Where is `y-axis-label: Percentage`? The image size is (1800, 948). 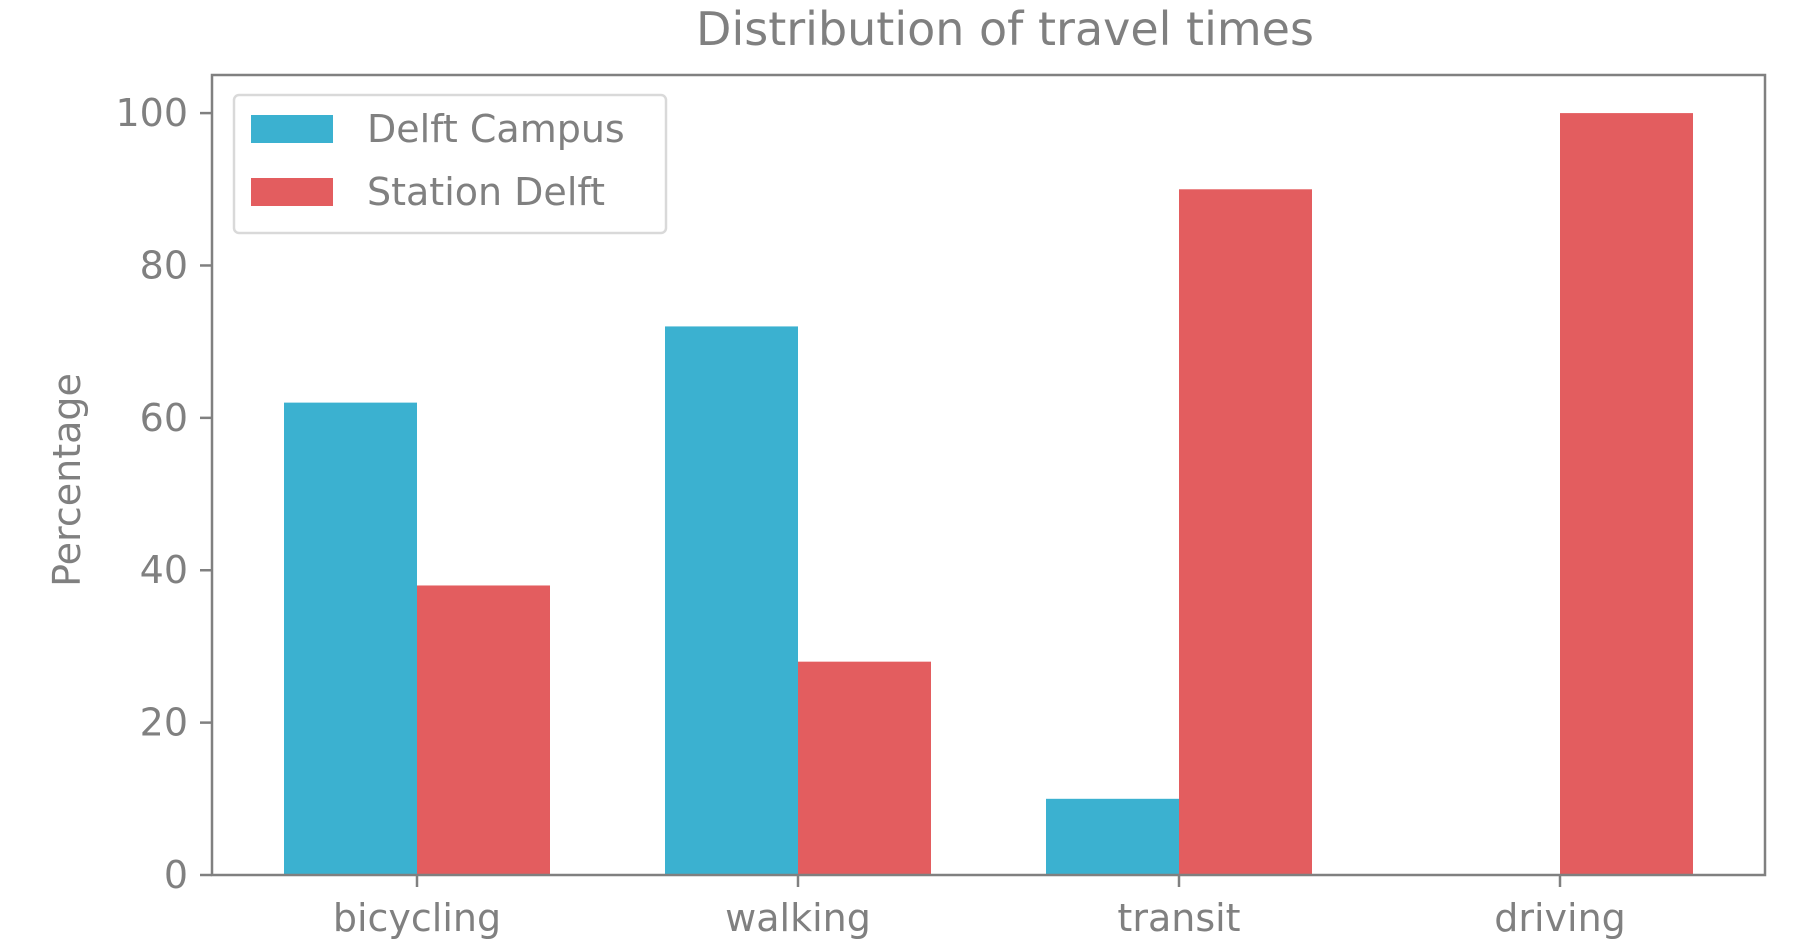
y-axis-label: Percentage is located at coordinates (67, 480).